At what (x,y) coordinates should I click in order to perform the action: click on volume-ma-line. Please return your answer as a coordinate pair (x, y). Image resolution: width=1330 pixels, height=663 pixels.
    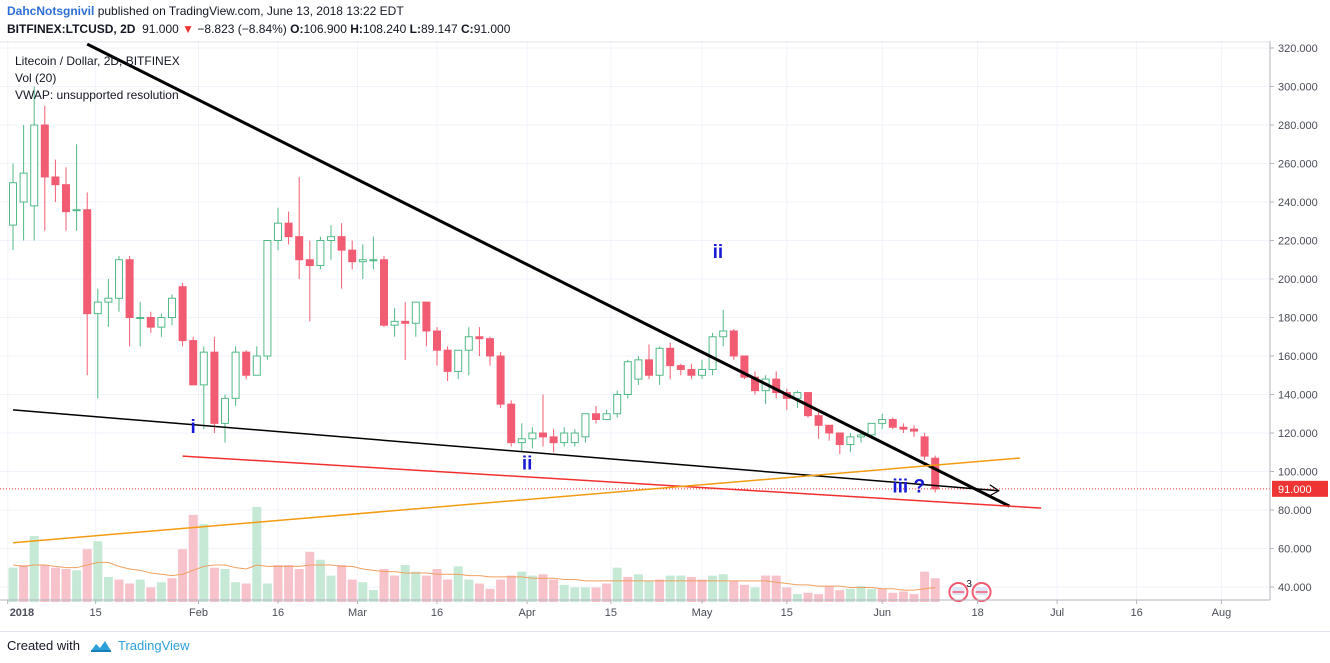
    Looking at the image, I should click on (474, 576).